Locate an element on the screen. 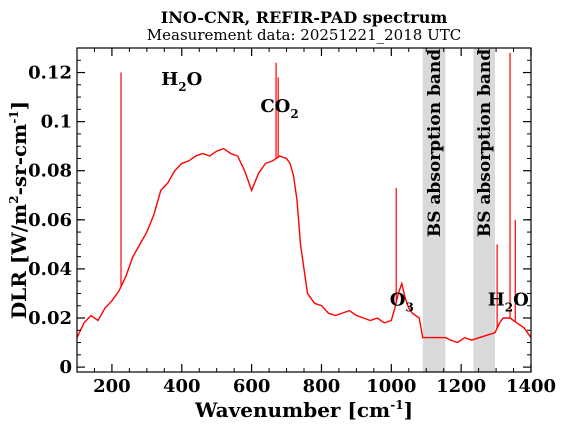 Image resolution: width=567 pixels, height=425 pixels. molecule-label-sub: 3 is located at coordinates (409, 308).